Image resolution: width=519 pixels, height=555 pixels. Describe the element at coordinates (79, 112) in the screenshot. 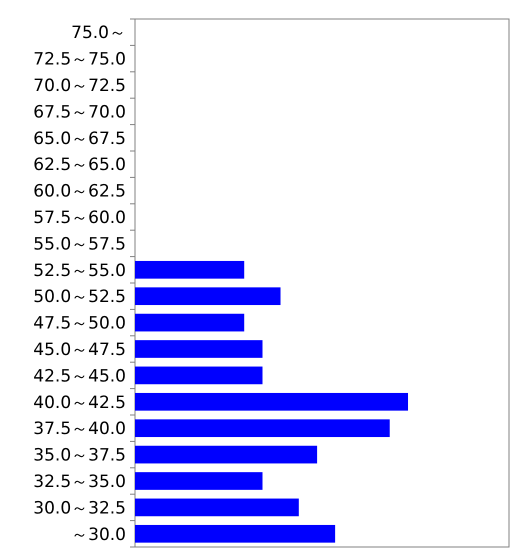

I see `y-tick-label: 67.5～70.0` at that location.